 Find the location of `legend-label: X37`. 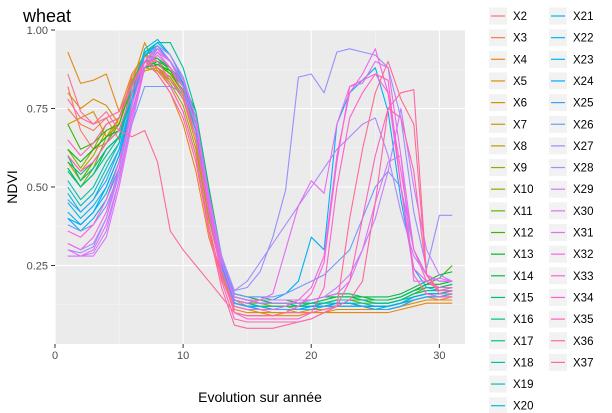

legend-label: X37 is located at coordinates (583, 363).